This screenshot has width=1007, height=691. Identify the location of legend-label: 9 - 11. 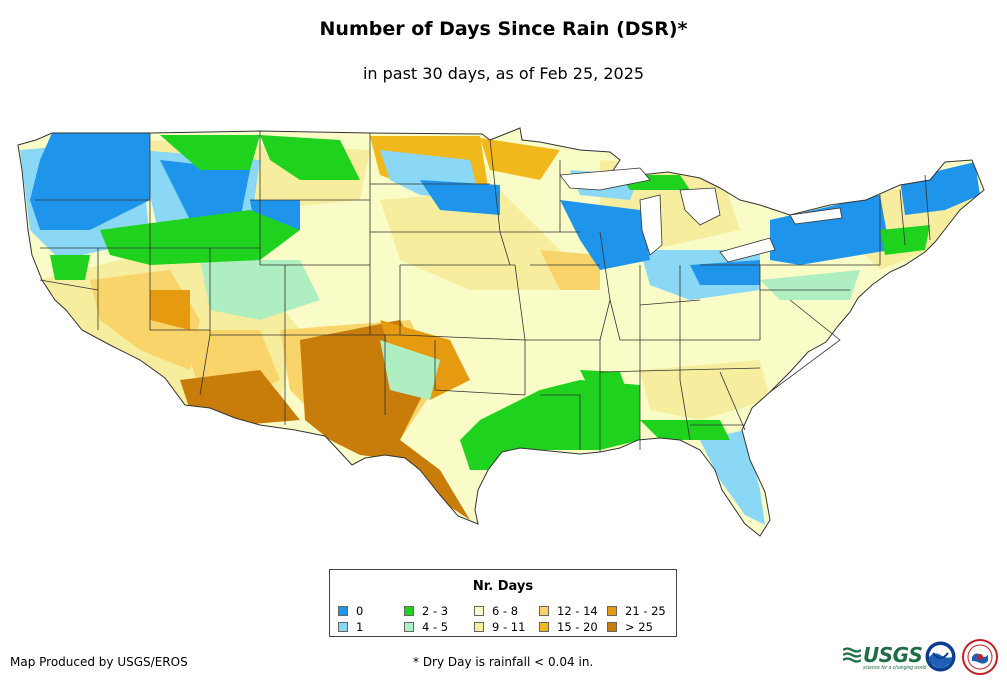
(509, 627).